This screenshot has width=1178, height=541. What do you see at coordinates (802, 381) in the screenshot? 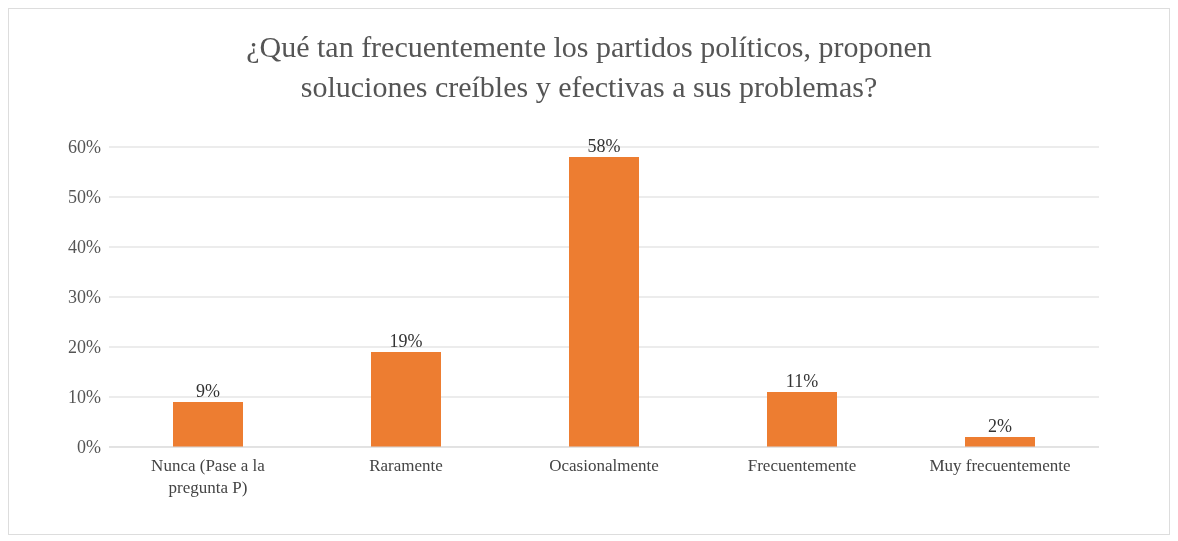
I see `data-label: 11%` at bounding box center [802, 381].